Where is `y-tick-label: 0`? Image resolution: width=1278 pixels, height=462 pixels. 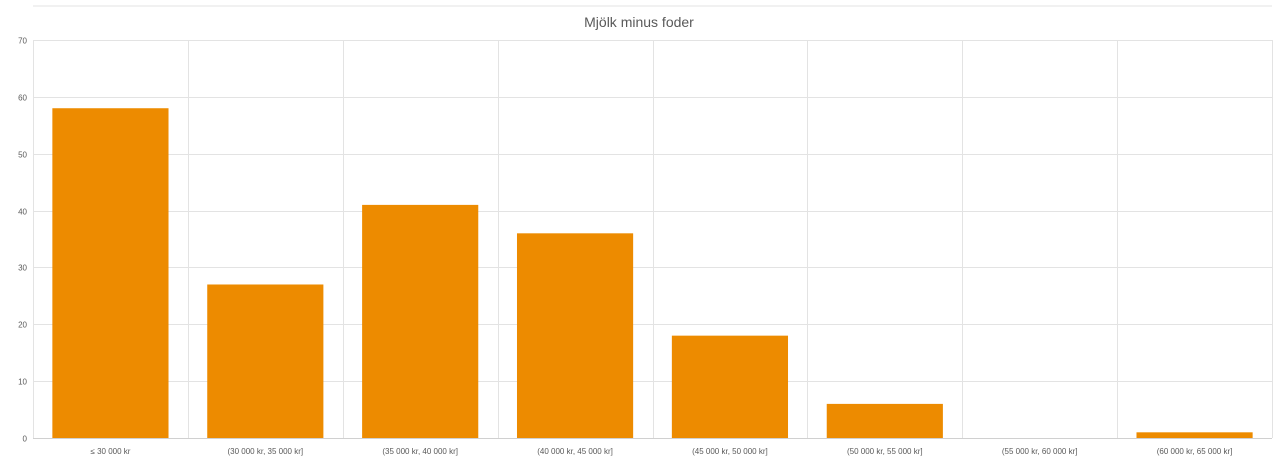
y-tick-label: 0 is located at coordinates (25, 439).